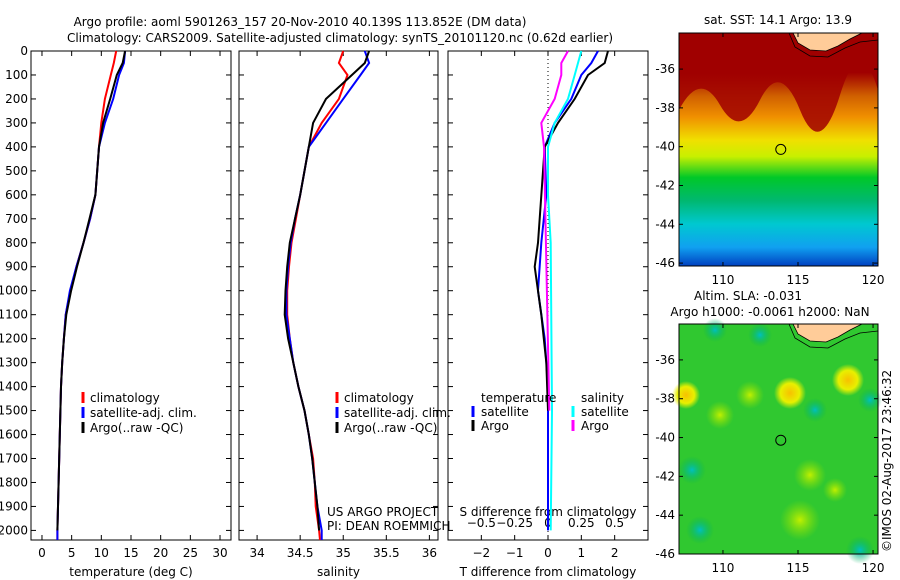 The width and height of the screenshot is (900, 580). Describe the element at coordinates (136, 428) in the screenshot. I see `legend-label: Argo(..raw -QC)` at that location.